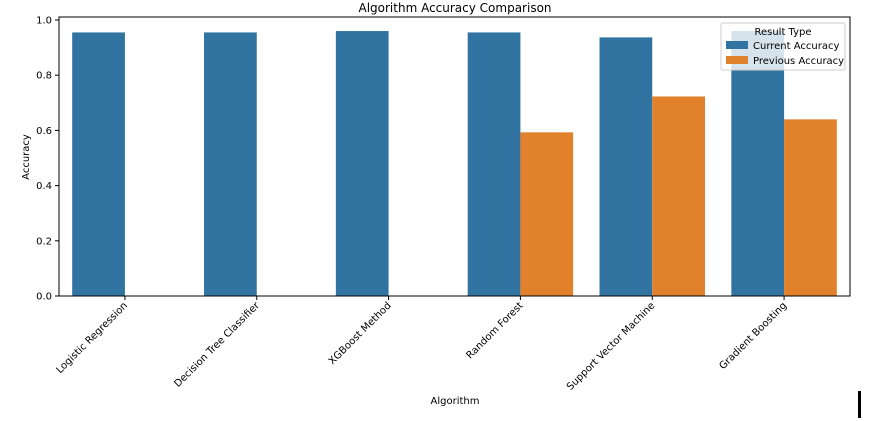  What do you see at coordinates (217, 345) in the screenshot?
I see `x-tick-label: Decision Tree Classifier` at bounding box center [217, 345].